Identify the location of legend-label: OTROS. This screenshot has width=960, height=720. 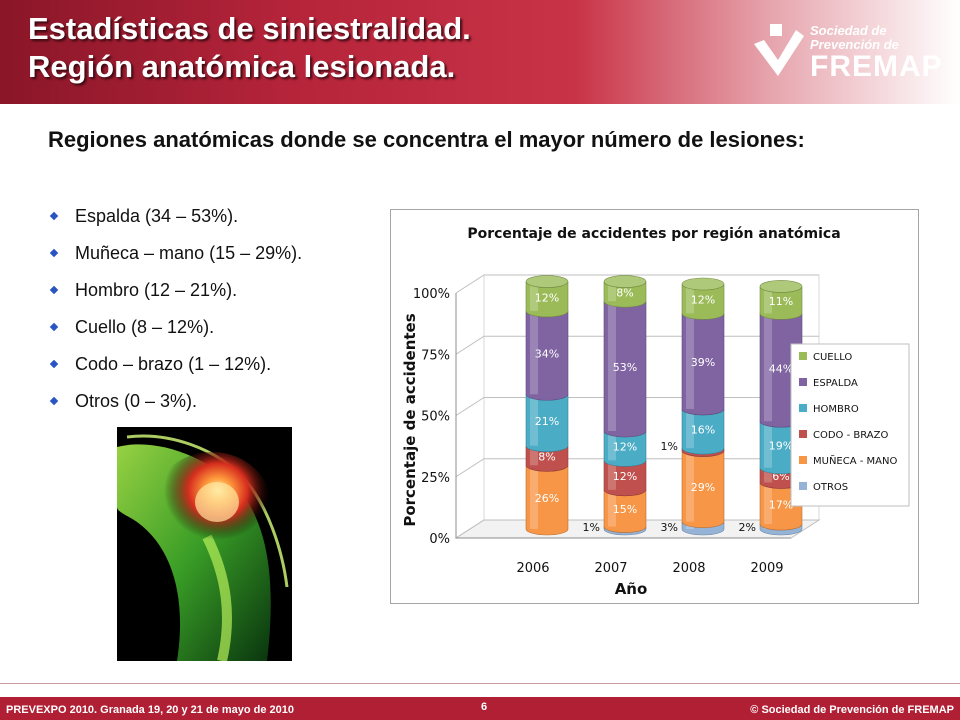
(830, 487).